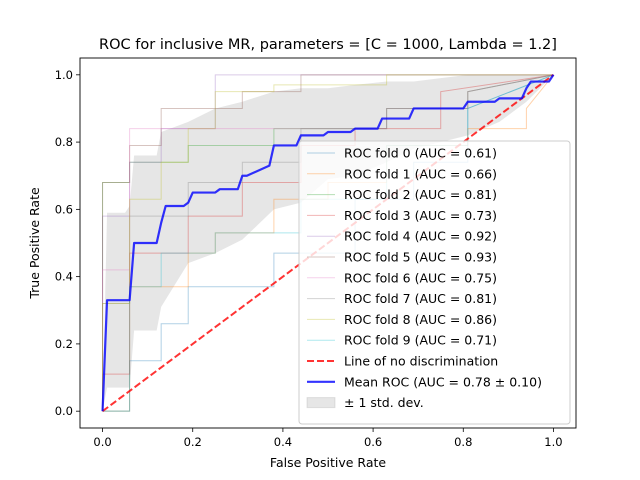 Image resolution: width=640 pixels, height=480 pixels. What do you see at coordinates (420, 257) in the screenshot?
I see `legend-roc-fold-5-auc-0-93-label: ROC fold 5 (AUC = 0.93)` at bounding box center [420, 257].